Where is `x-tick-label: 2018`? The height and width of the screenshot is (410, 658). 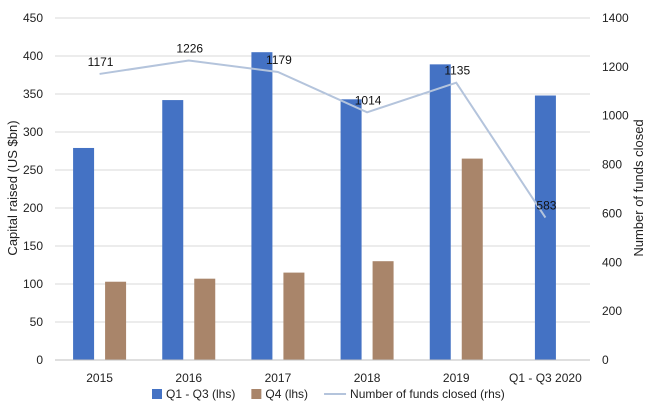 x-tick-label: 2018 is located at coordinates (367, 378).